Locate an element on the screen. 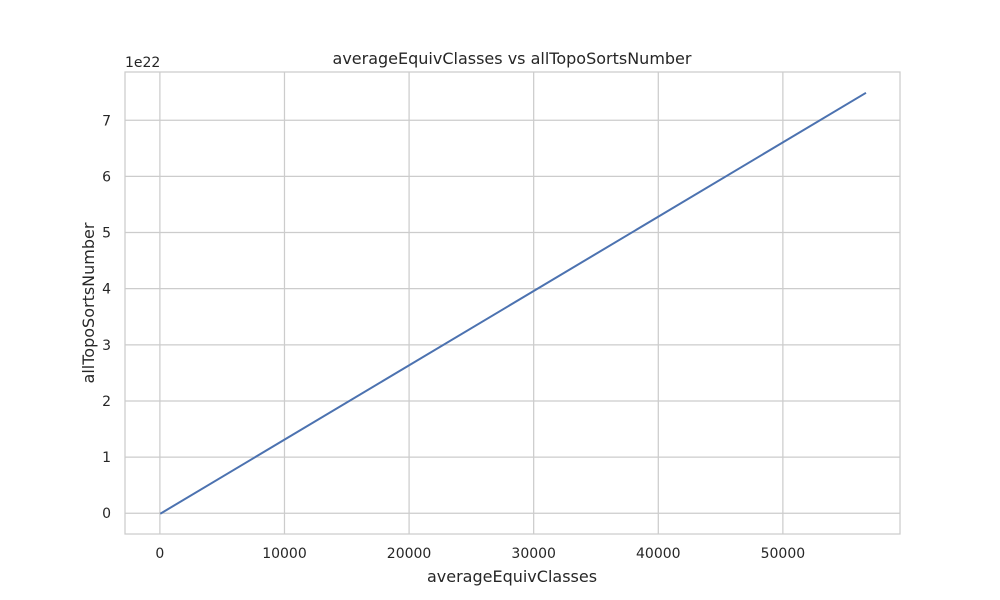 The height and width of the screenshot is (600, 1000). y-tick-labels: 0 1 2 3 4 5 6 7 is located at coordinates (106, 317).